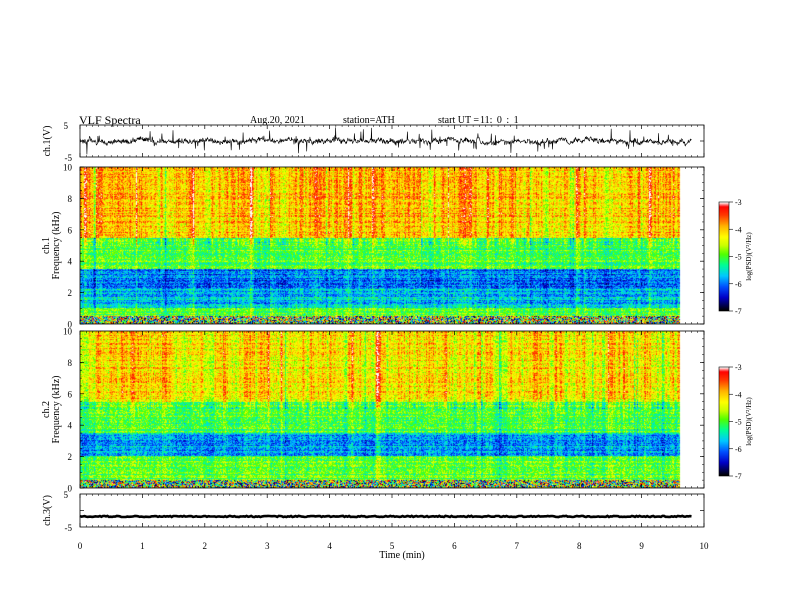  What do you see at coordinates (110, 120) in the screenshot?
I see `figure-title: VLF Spectra` at bounding box center [110, 120].